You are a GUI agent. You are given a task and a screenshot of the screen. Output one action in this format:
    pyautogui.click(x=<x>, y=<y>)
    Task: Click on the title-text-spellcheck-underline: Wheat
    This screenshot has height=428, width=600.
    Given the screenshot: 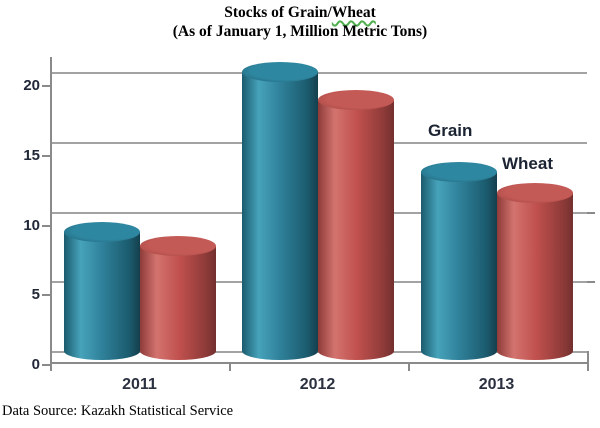 What is the action you would take?
    pyautogui.click(x=353, y=12)
    